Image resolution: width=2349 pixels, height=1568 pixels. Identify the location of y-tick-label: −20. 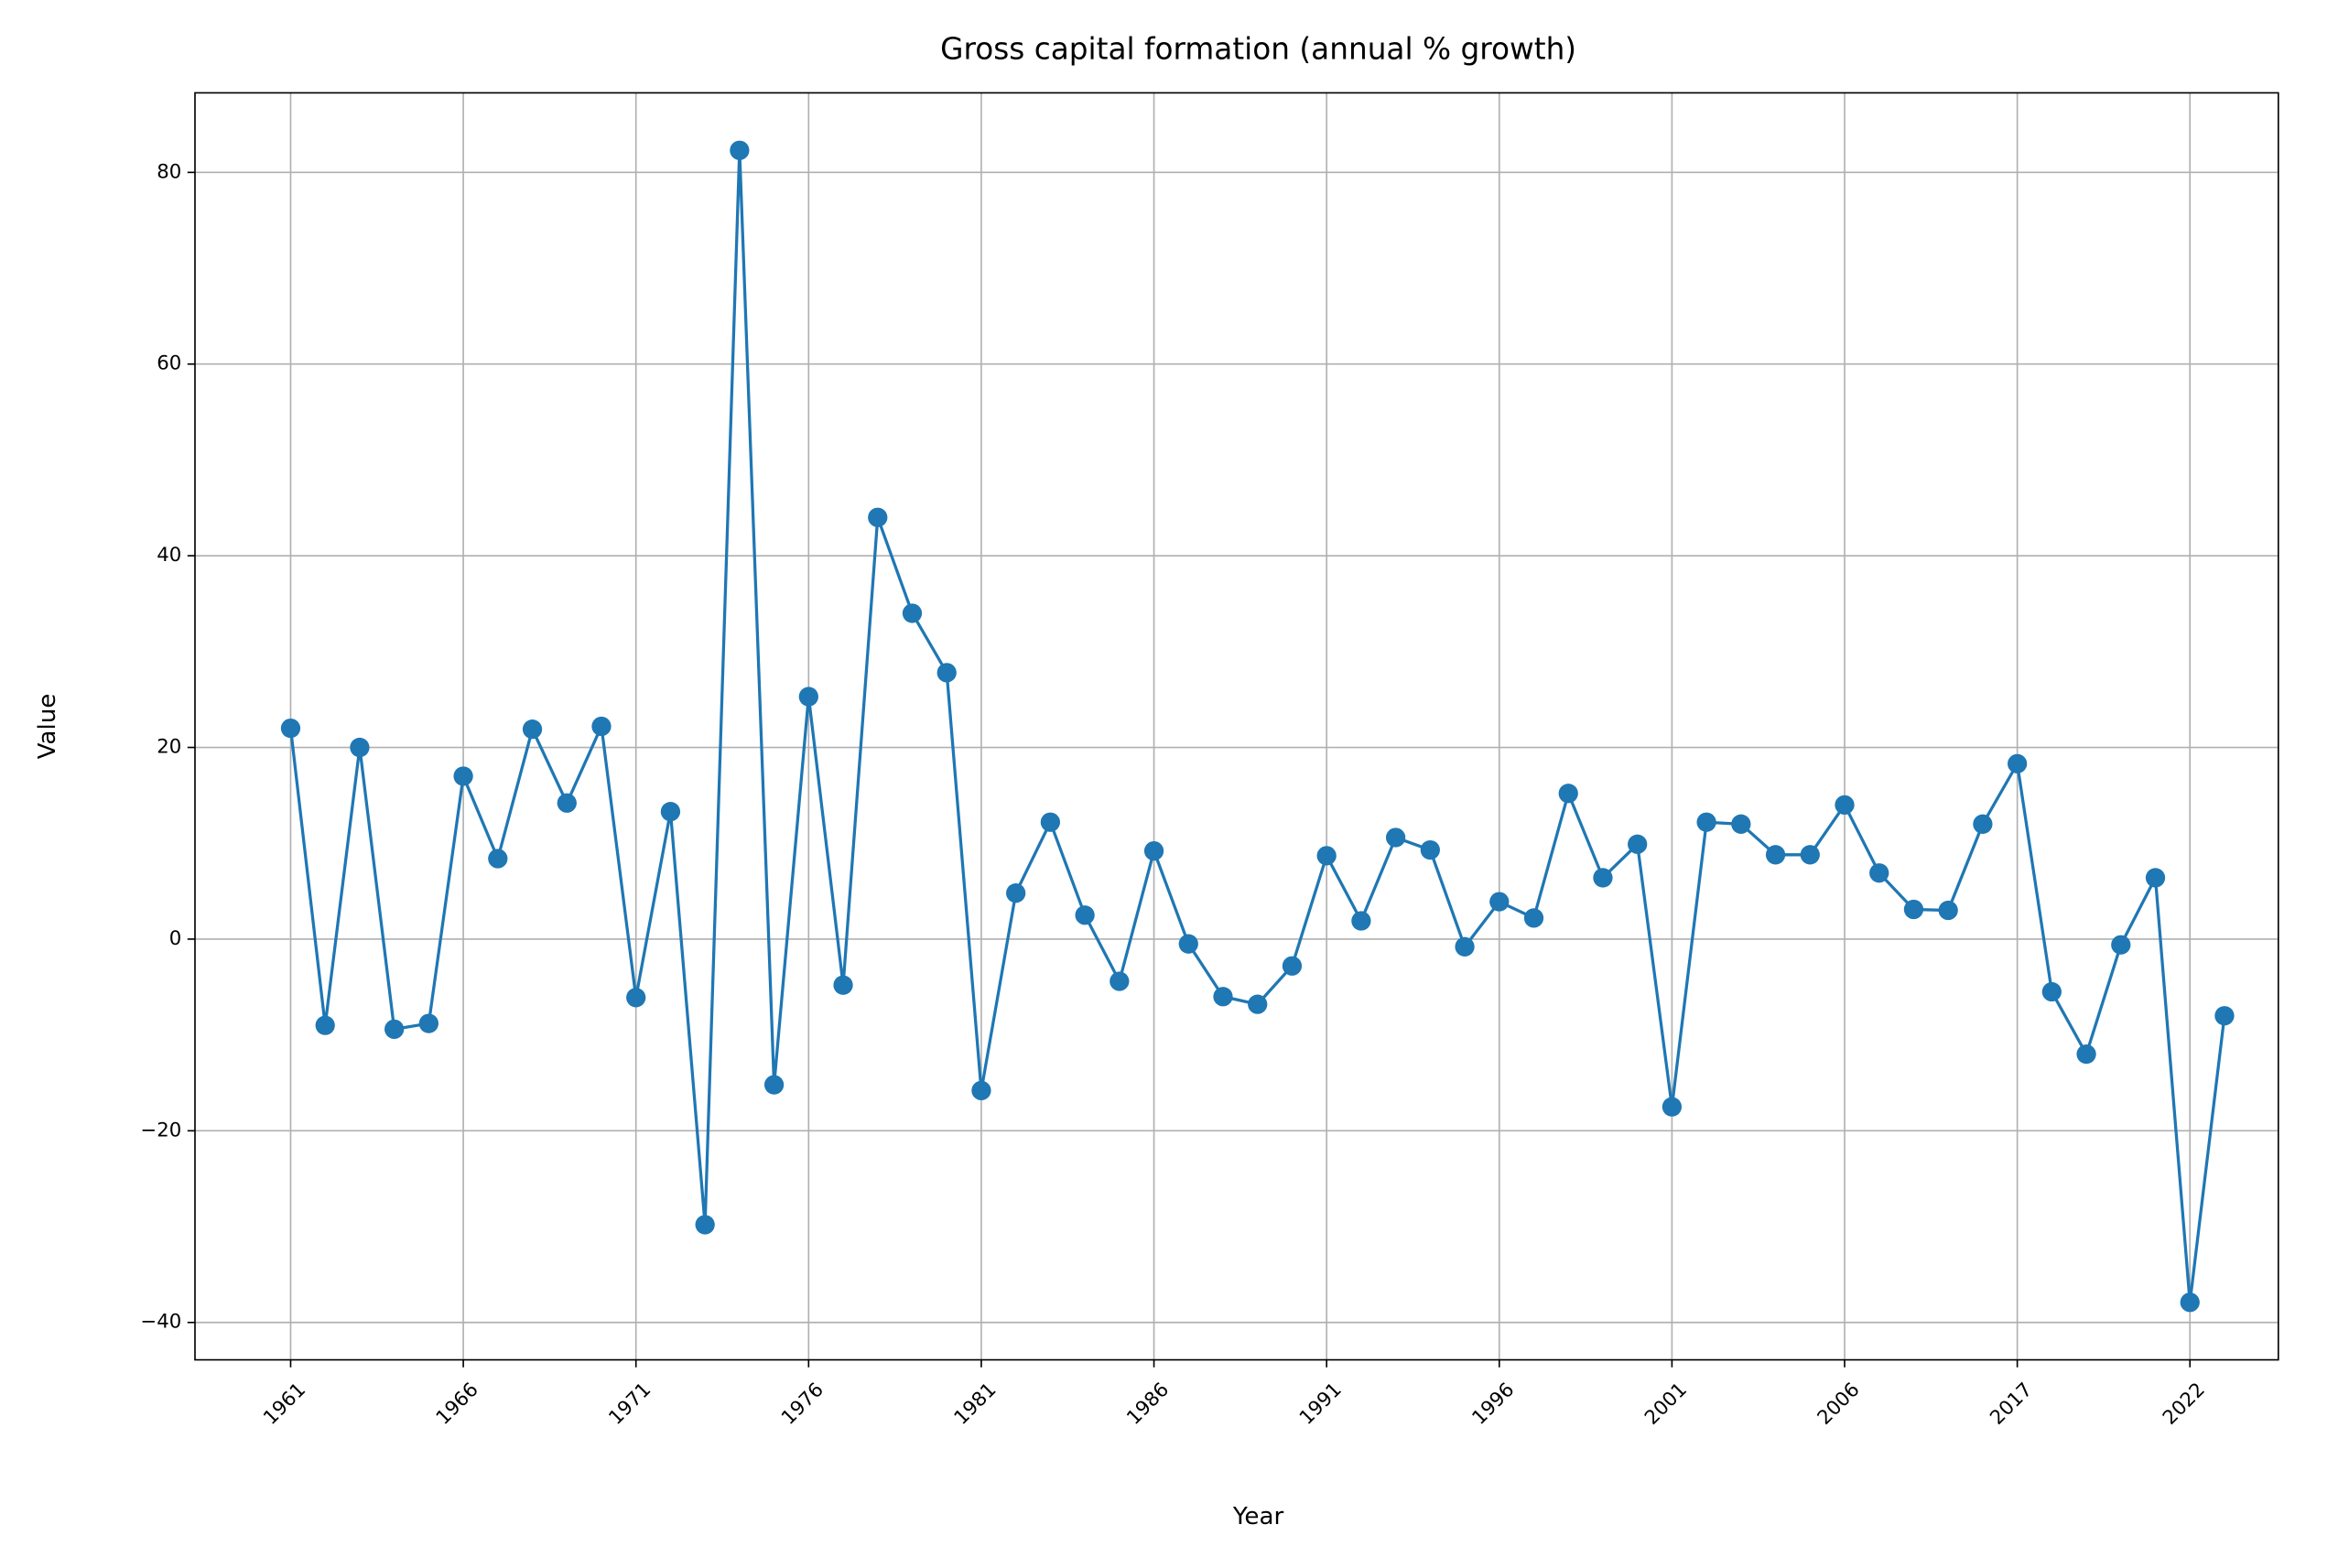
(161, 1130).